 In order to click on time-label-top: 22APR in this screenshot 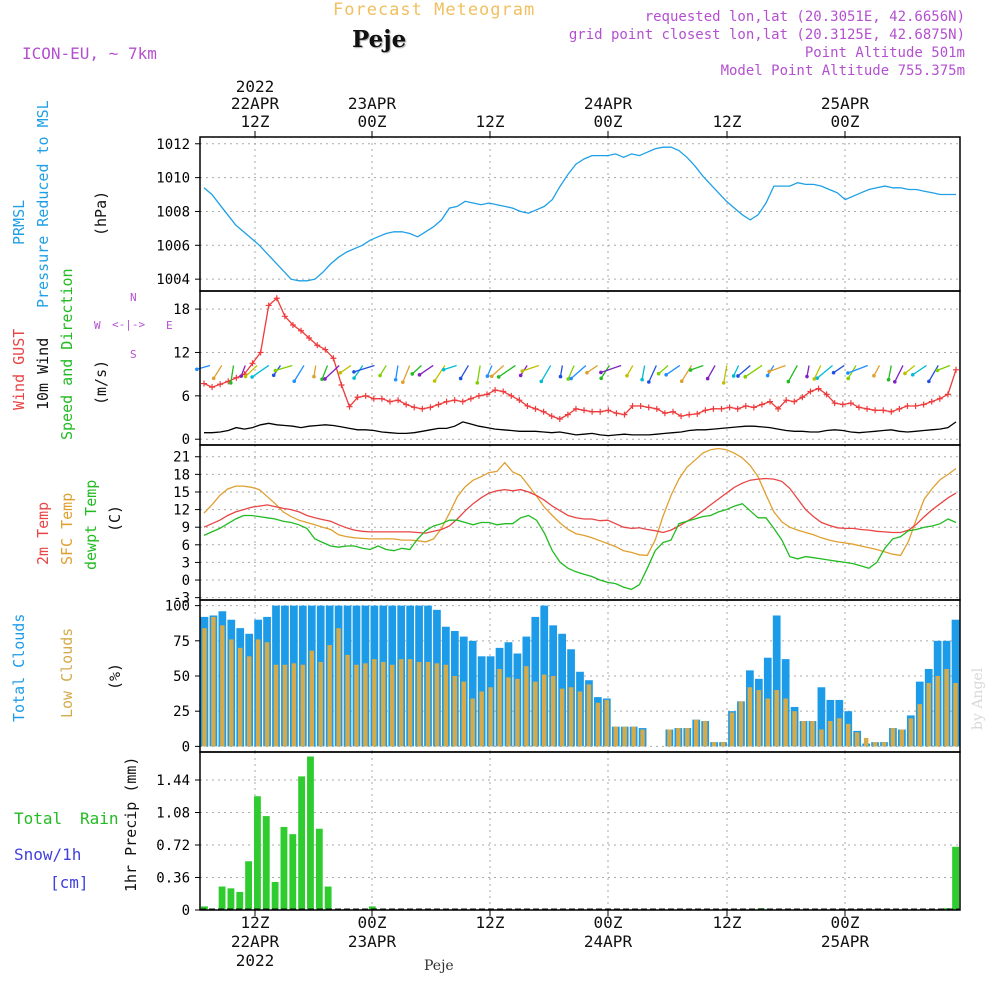, I will do `click(255, 103)`.